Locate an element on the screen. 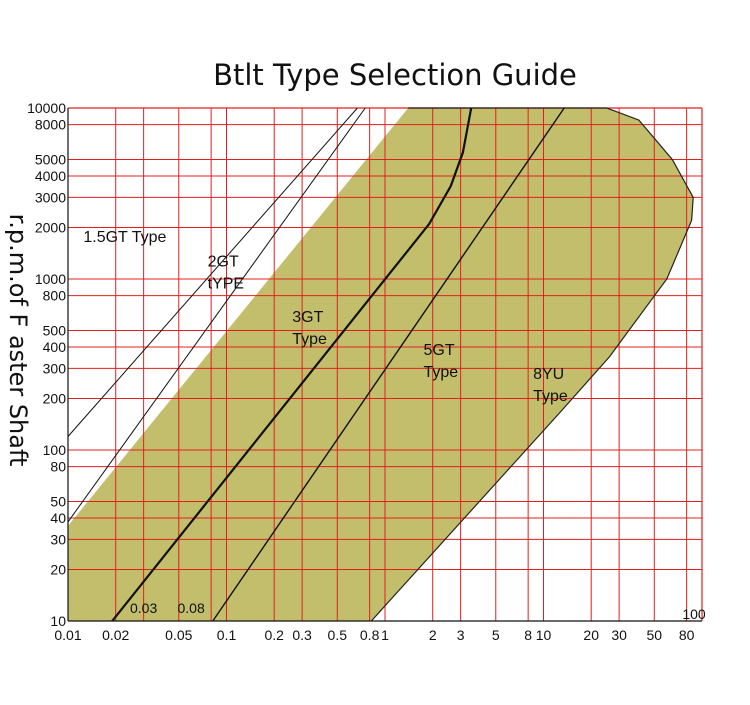 This screenshot has width=750, height=705. y-tick-label: 300 is located at coordinates (55, 368).